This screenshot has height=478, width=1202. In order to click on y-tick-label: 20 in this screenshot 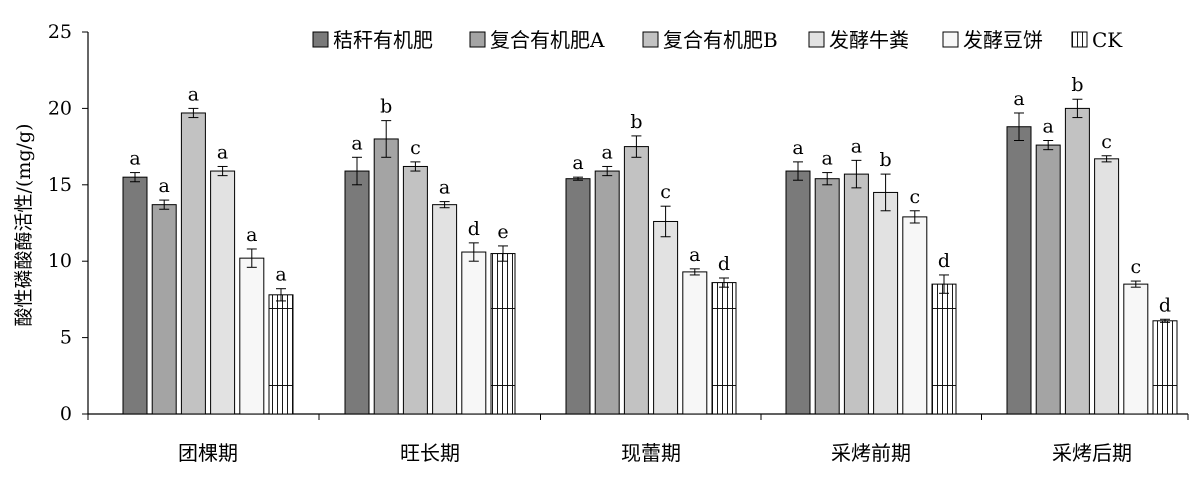, I will do `click(60, 108)`.